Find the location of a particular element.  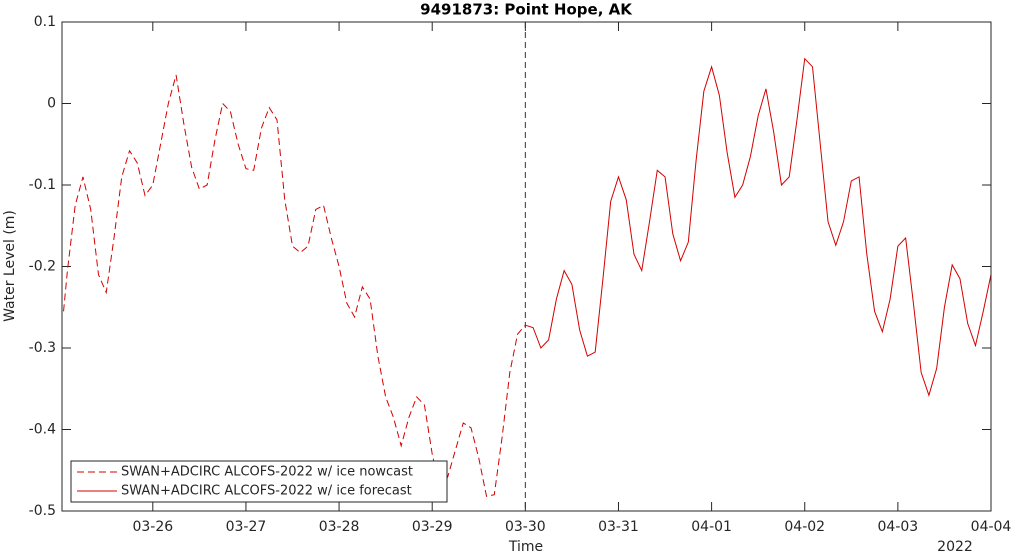

x-tick-label: 03-29 is located at coordinates (432, 527).